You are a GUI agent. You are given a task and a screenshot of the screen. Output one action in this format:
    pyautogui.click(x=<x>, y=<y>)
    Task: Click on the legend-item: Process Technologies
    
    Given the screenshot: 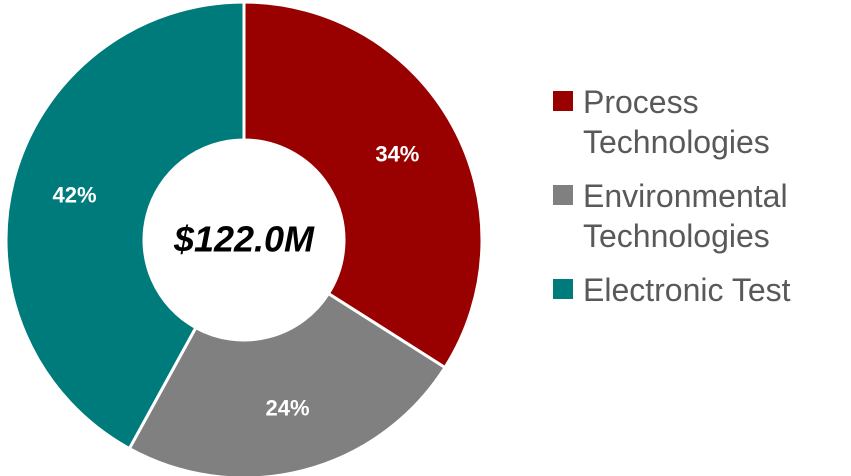 What is the action you would take?
    pyautogui.click(x=698, y=122)
    